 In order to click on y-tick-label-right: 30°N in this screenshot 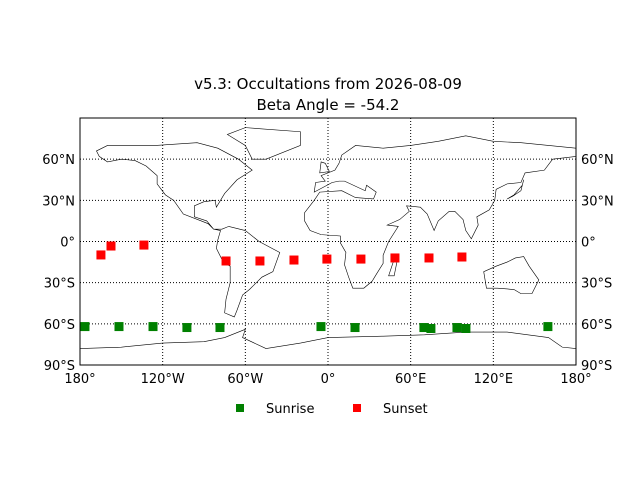, I will do `click(597, 201)`.